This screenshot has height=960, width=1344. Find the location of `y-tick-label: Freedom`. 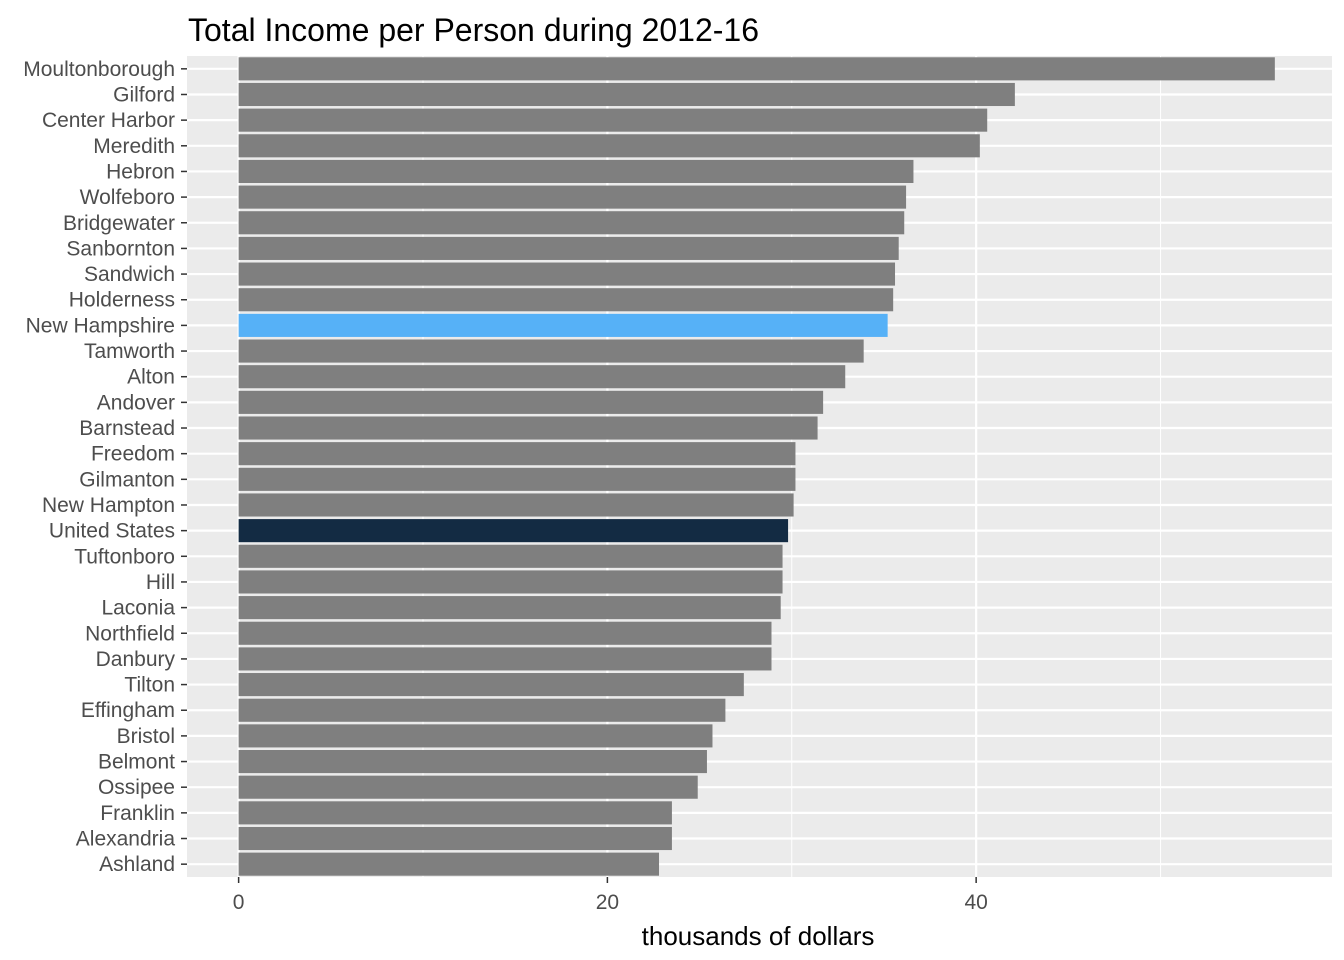

y-tick-label: Freedom is located at coordinates (133, 454).